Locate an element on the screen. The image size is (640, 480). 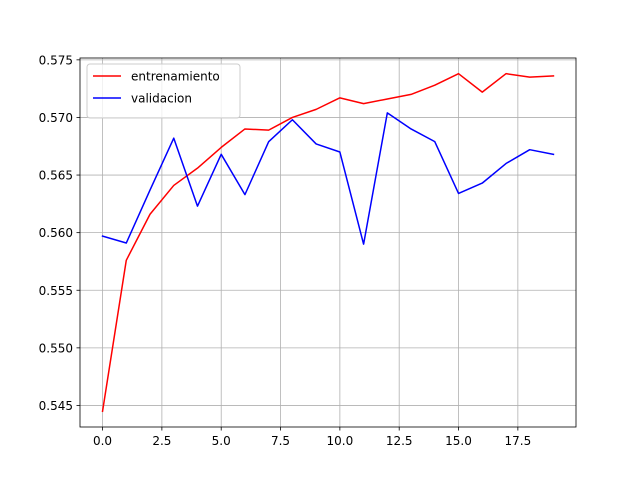
y-tick-label: 0.560 is located at coordinates (56, 233).